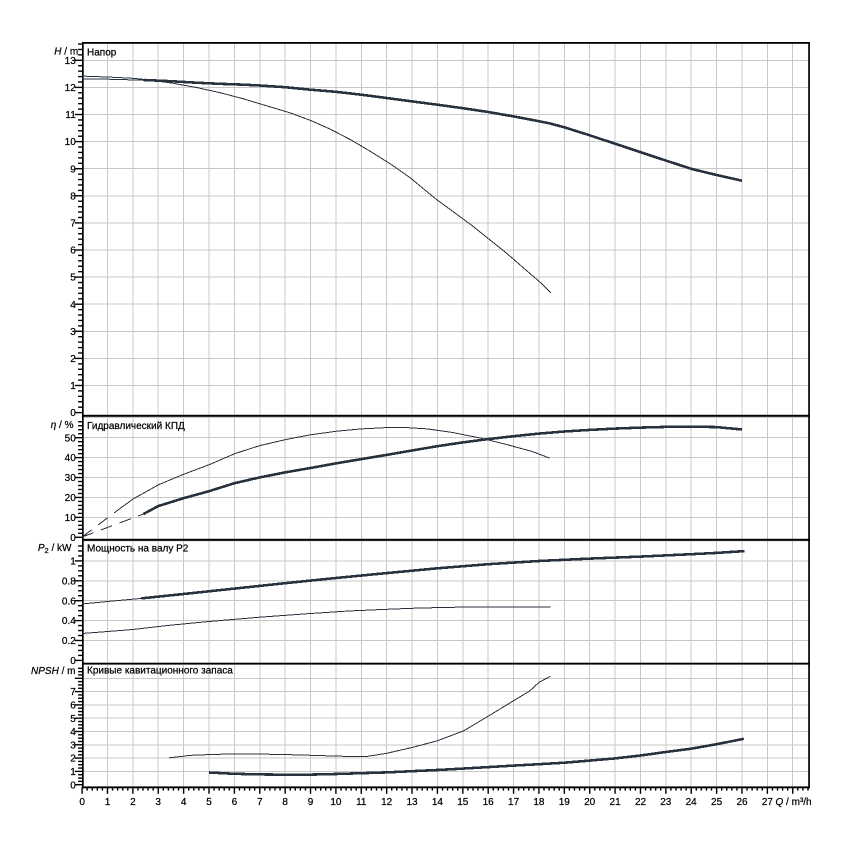  Describe the element at coordinates (136, 426) in the screenshot. I see `svg-text: Гидравлический КПД` at that location.